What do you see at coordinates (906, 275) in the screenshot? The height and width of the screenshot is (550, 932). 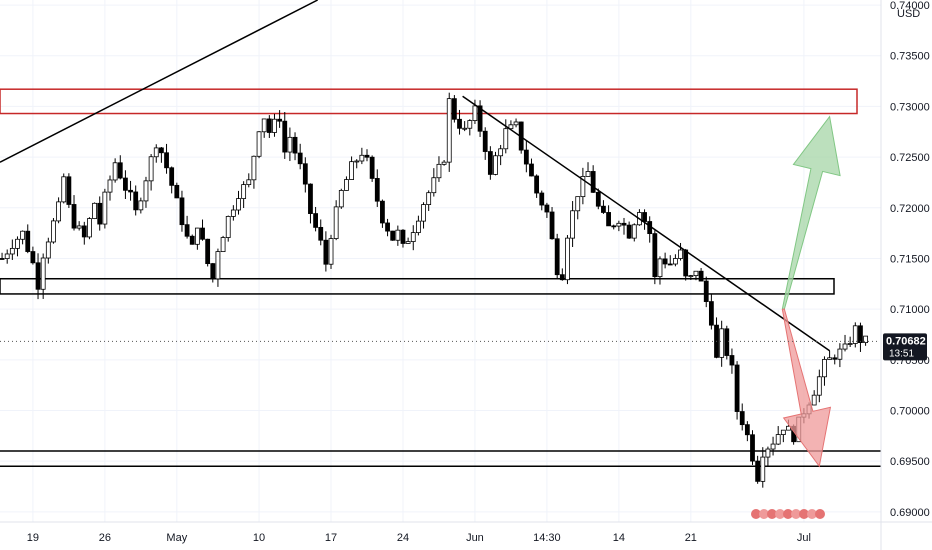 I see `price-axis` at bounding box center [906, 275].